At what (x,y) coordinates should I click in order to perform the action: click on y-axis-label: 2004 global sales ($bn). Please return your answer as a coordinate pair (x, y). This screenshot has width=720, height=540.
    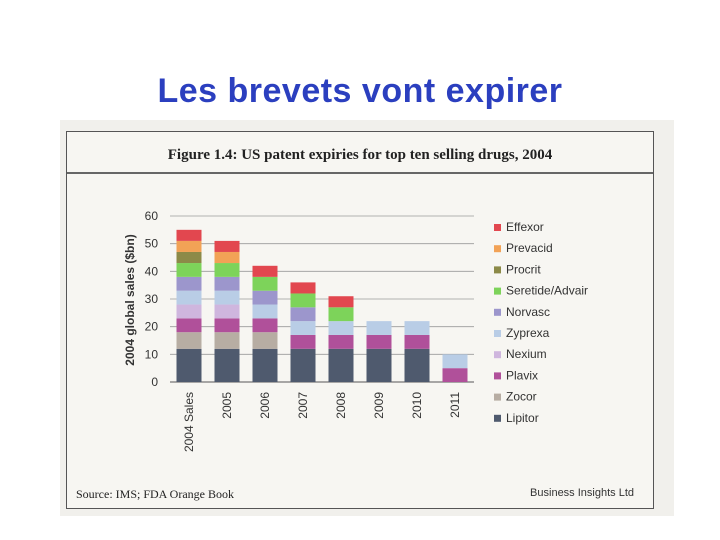
    Looking at the image, I should click on (130, 299).